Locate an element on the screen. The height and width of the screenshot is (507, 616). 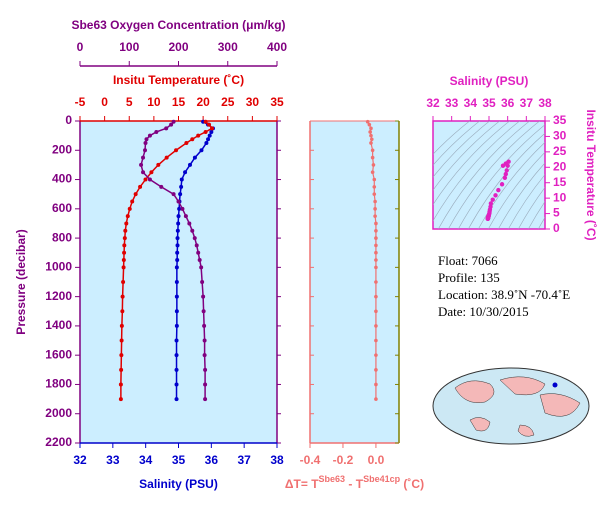
x-tick-label: 25 is located at coordinates (228, 102).